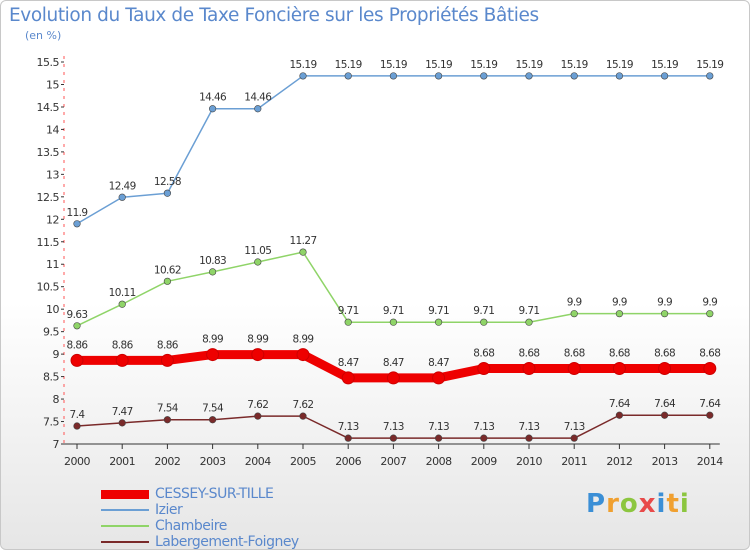 Image resolution: width=750 pixels, height=550 pixels. I want to click on data-label-cessey-sur-tille: 8.99, so click(257, 340).